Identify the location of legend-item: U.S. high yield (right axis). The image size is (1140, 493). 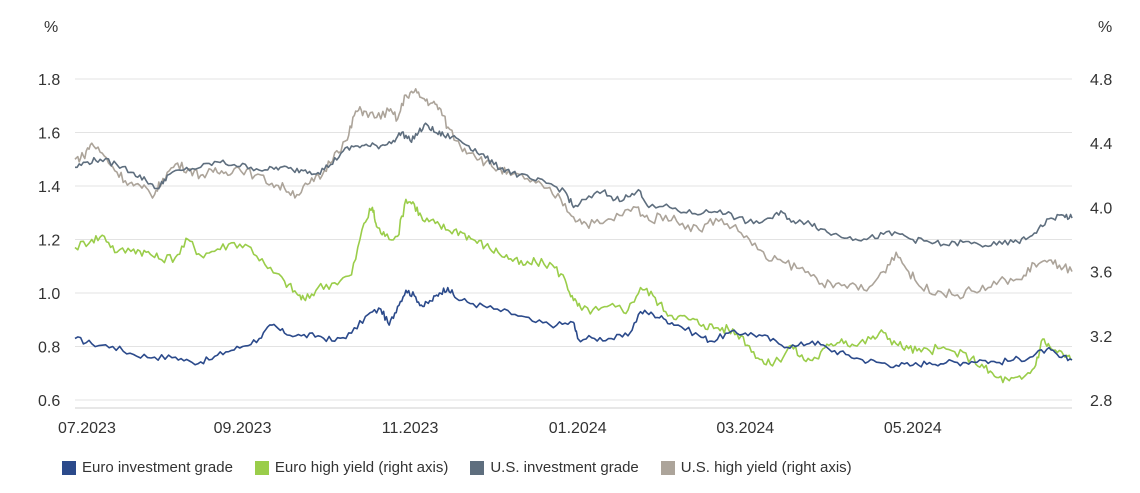
(756, 467).